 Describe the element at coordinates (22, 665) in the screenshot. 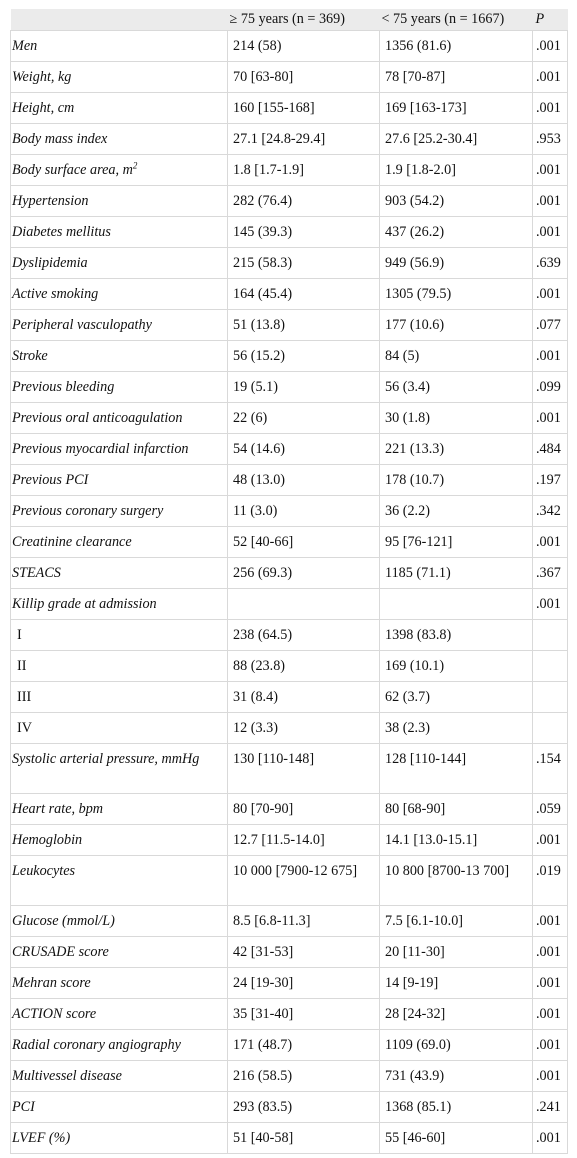

I see `row-label-text: II` at that location.